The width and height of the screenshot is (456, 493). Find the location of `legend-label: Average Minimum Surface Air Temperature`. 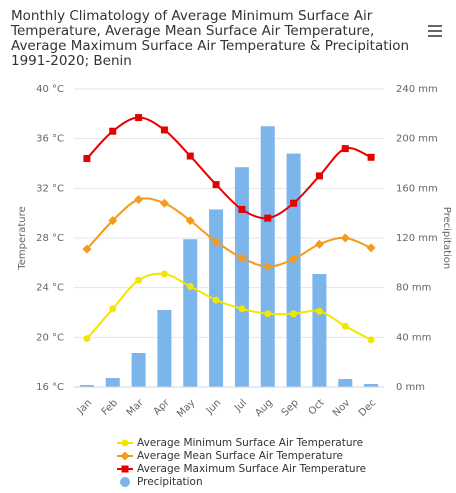

legend-label: Average Minimum Surface Air Temperature is located at coordinates (250, 443).